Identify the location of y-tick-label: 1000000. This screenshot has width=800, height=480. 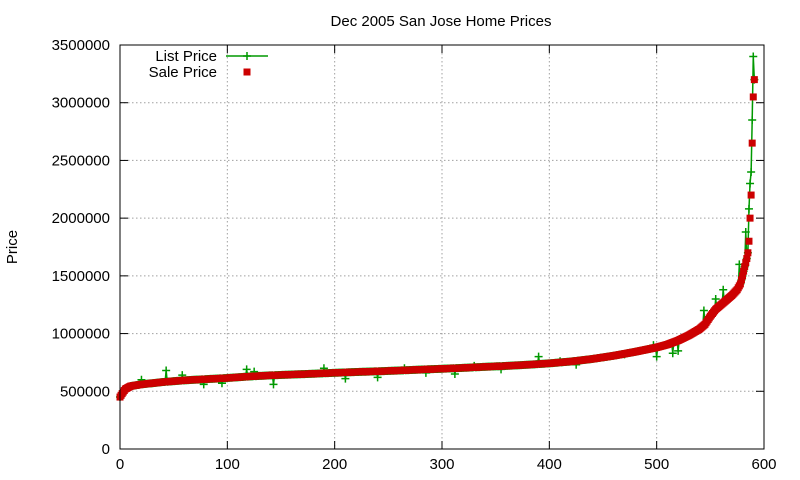
(81, 334).